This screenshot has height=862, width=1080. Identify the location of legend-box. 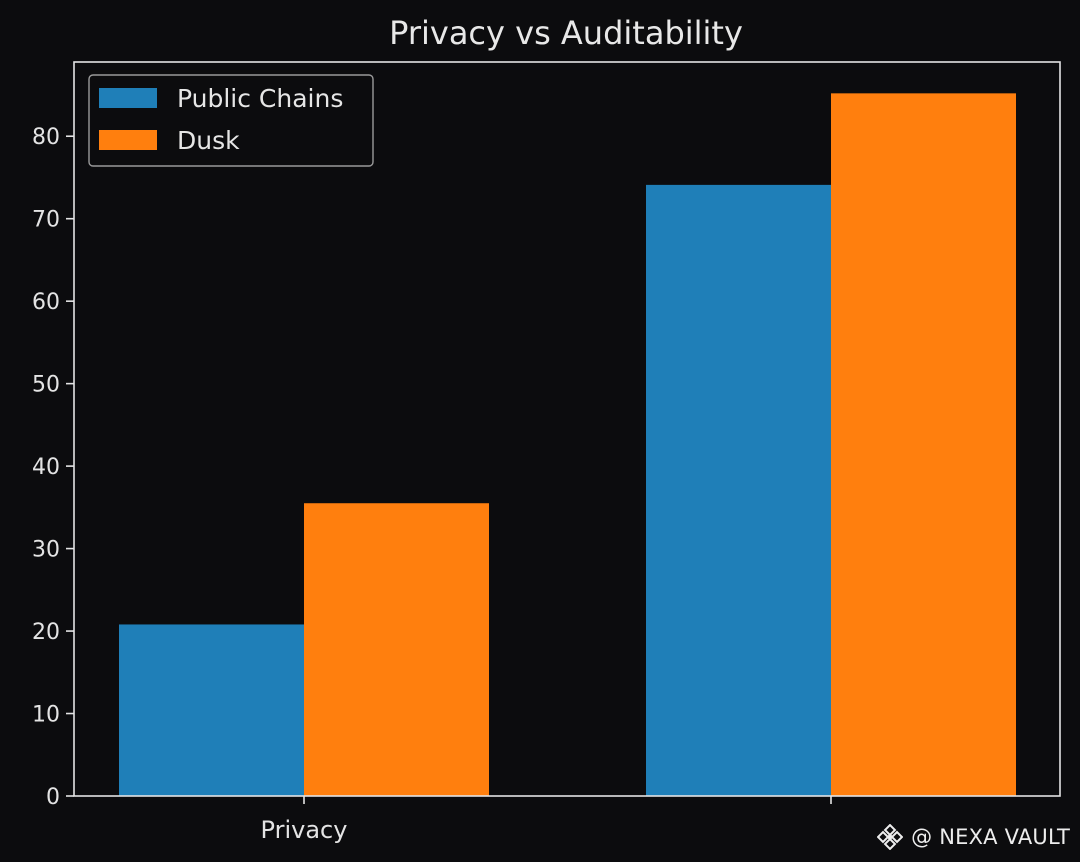
(231, 120).